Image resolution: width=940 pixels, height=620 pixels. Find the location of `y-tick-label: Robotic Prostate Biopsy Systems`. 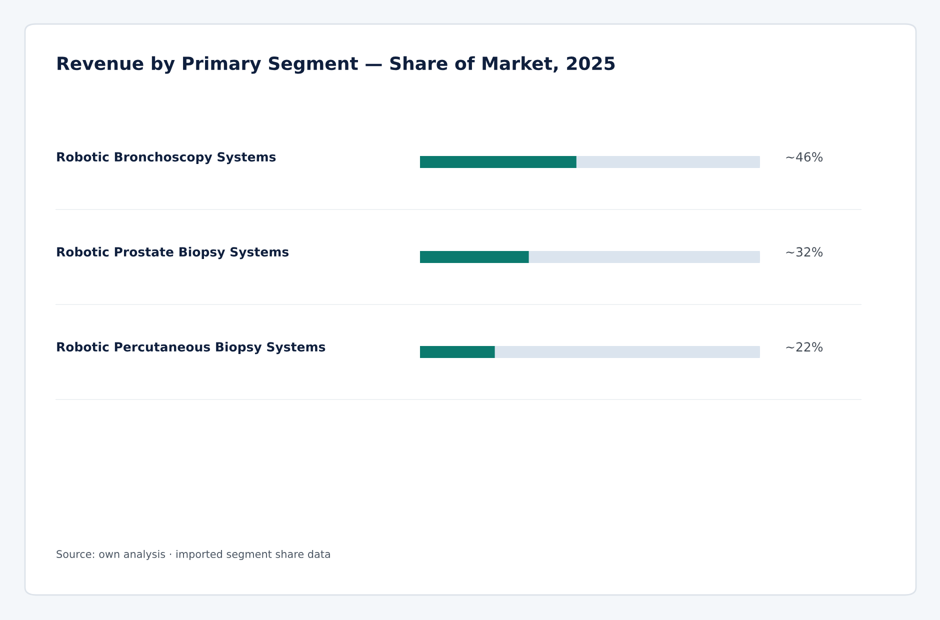

y-tick-label: Robotic Prostate Biopsy Systems is located at coordinates (173, 253).